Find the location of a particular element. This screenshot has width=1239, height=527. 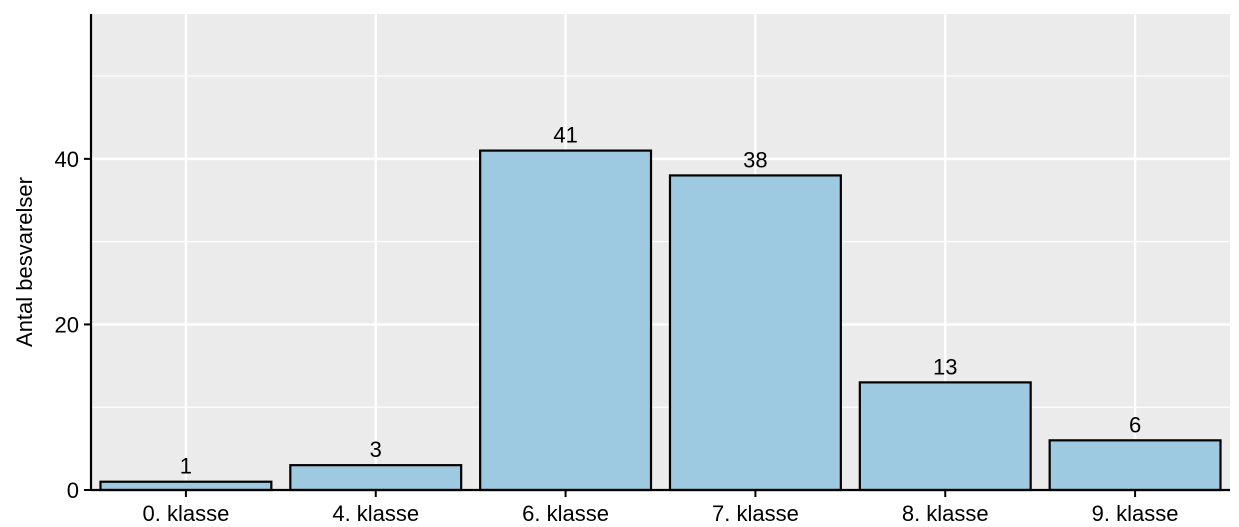

x-tick-label: 6. klasse is located at coordinates (565, 513).